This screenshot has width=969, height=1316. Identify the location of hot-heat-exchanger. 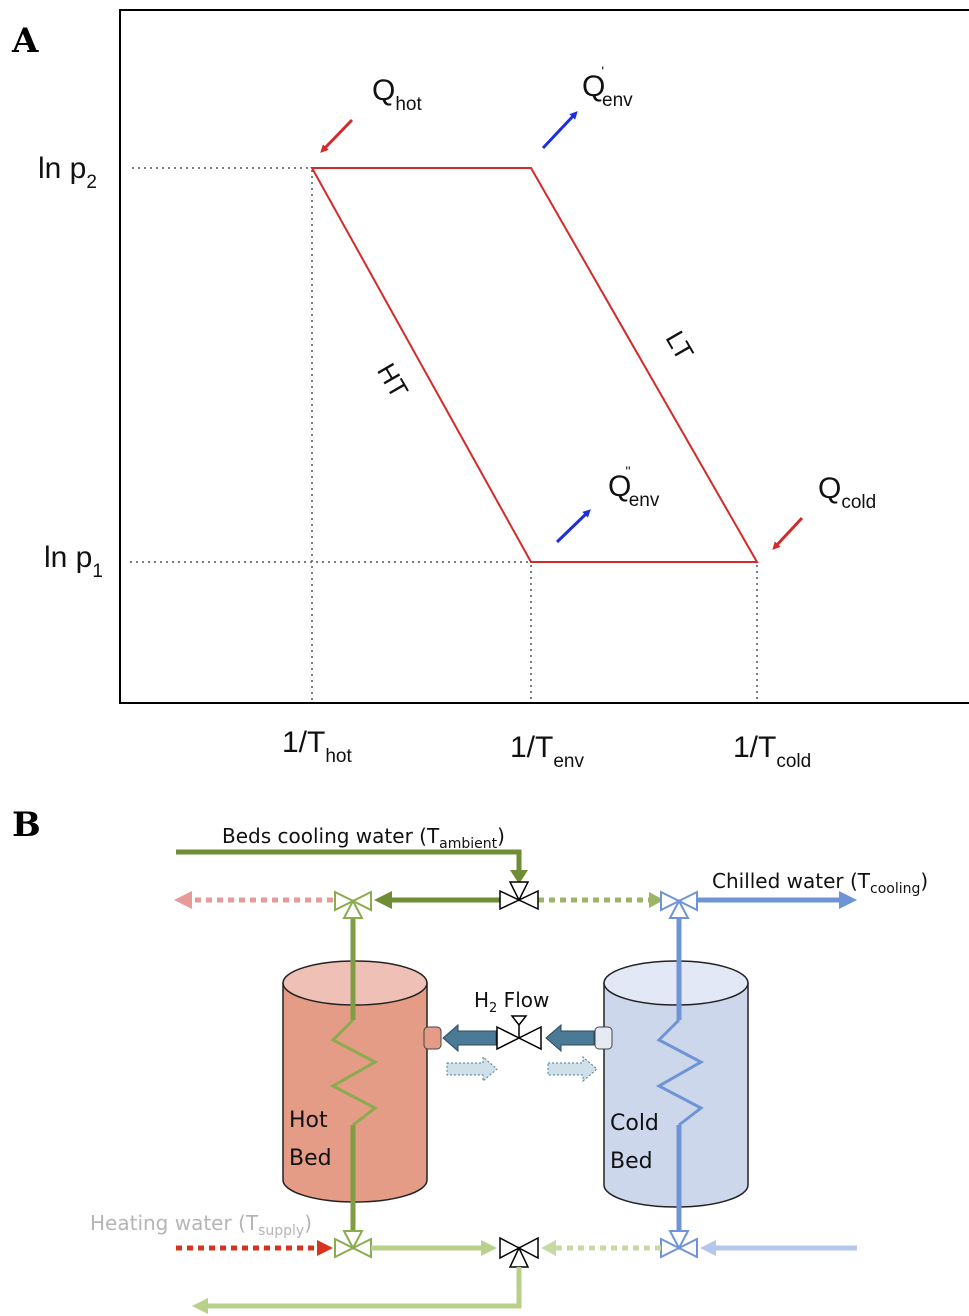
(354, 1076).